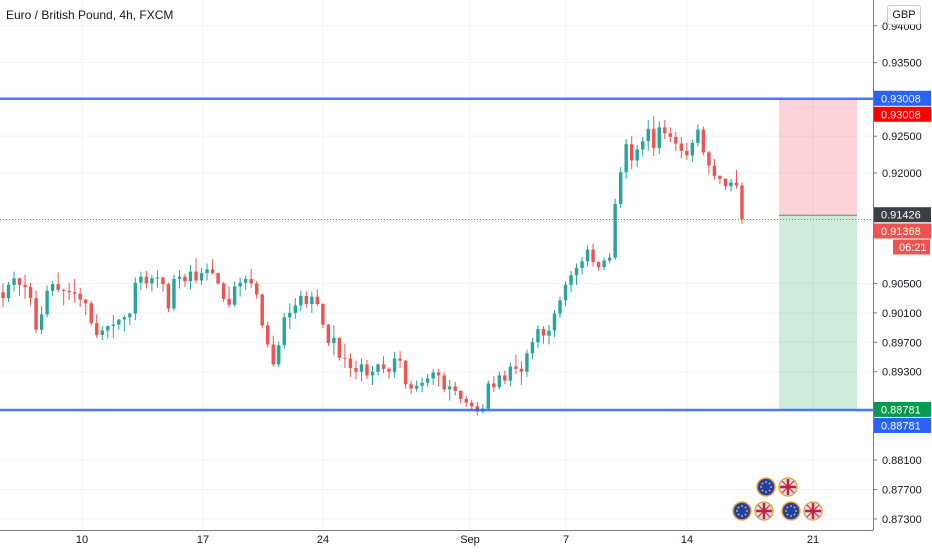 The image size is (932, 555). I want to click on price-label: 0.88781, so click(902, 409).